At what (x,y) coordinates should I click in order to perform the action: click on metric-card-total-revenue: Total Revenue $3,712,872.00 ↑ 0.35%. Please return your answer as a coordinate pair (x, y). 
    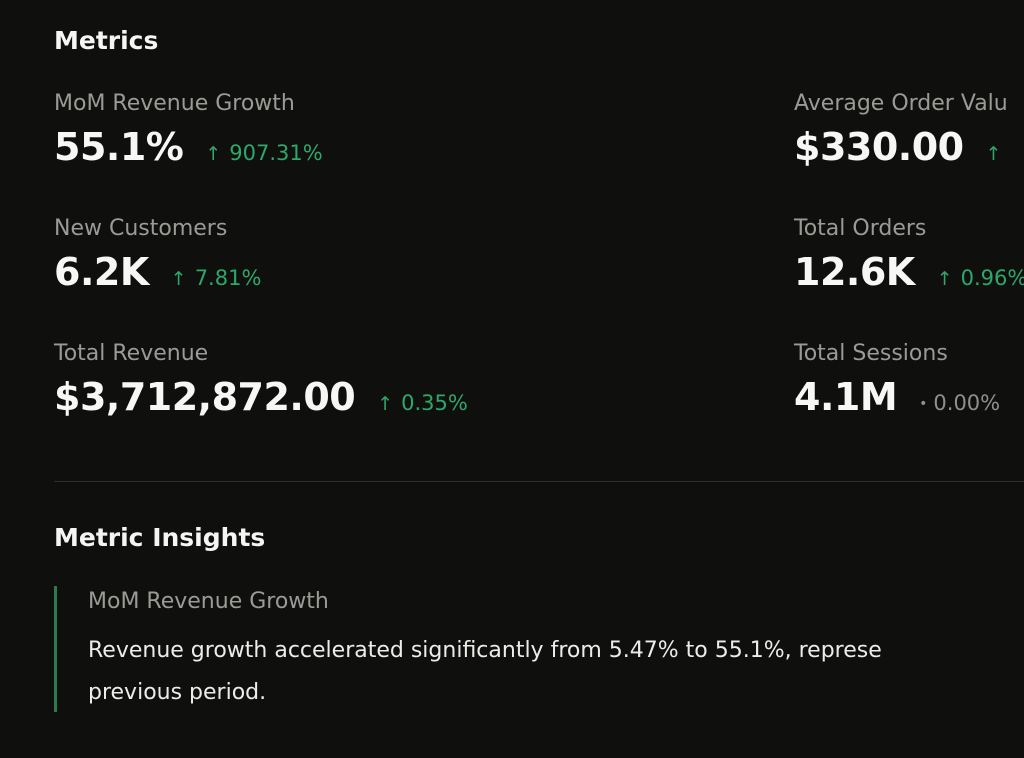
    Looking at the image, I should click on (261, 380).